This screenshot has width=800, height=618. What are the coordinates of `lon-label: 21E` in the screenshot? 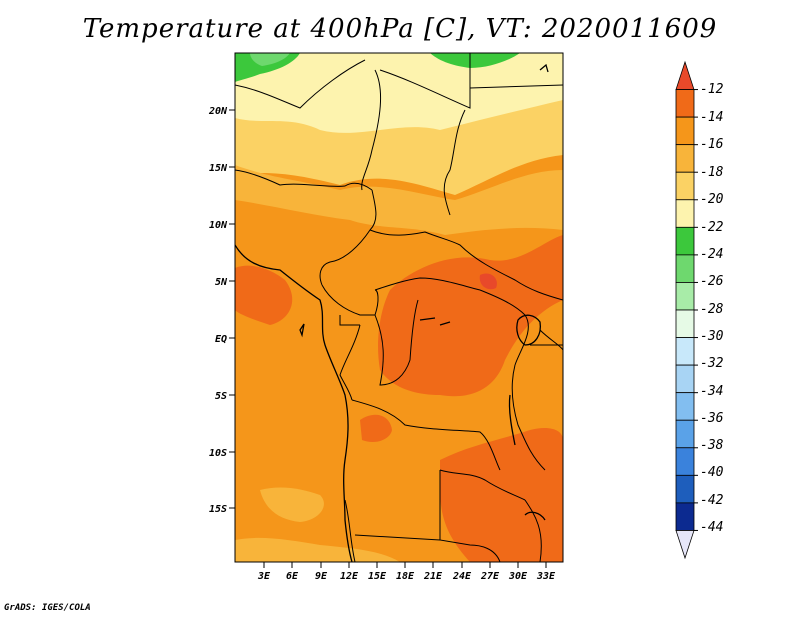 It's located at (433, 576).